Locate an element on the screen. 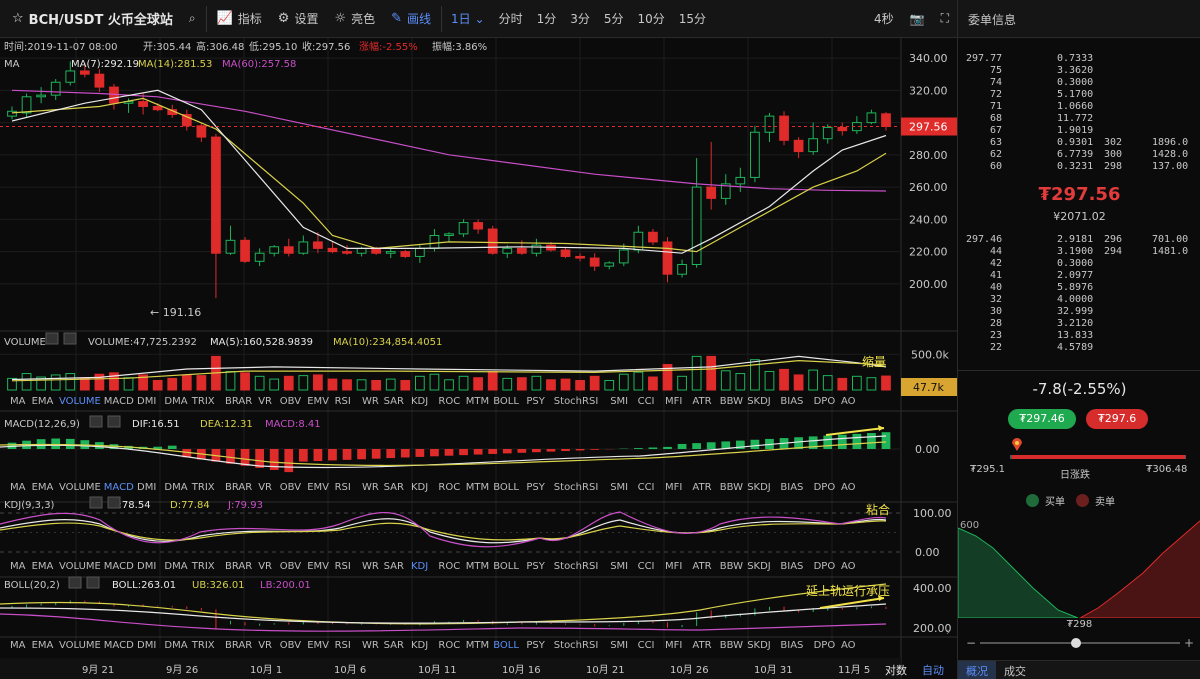  auto-scale-button: 自动 is located at coordinates (933, 670).